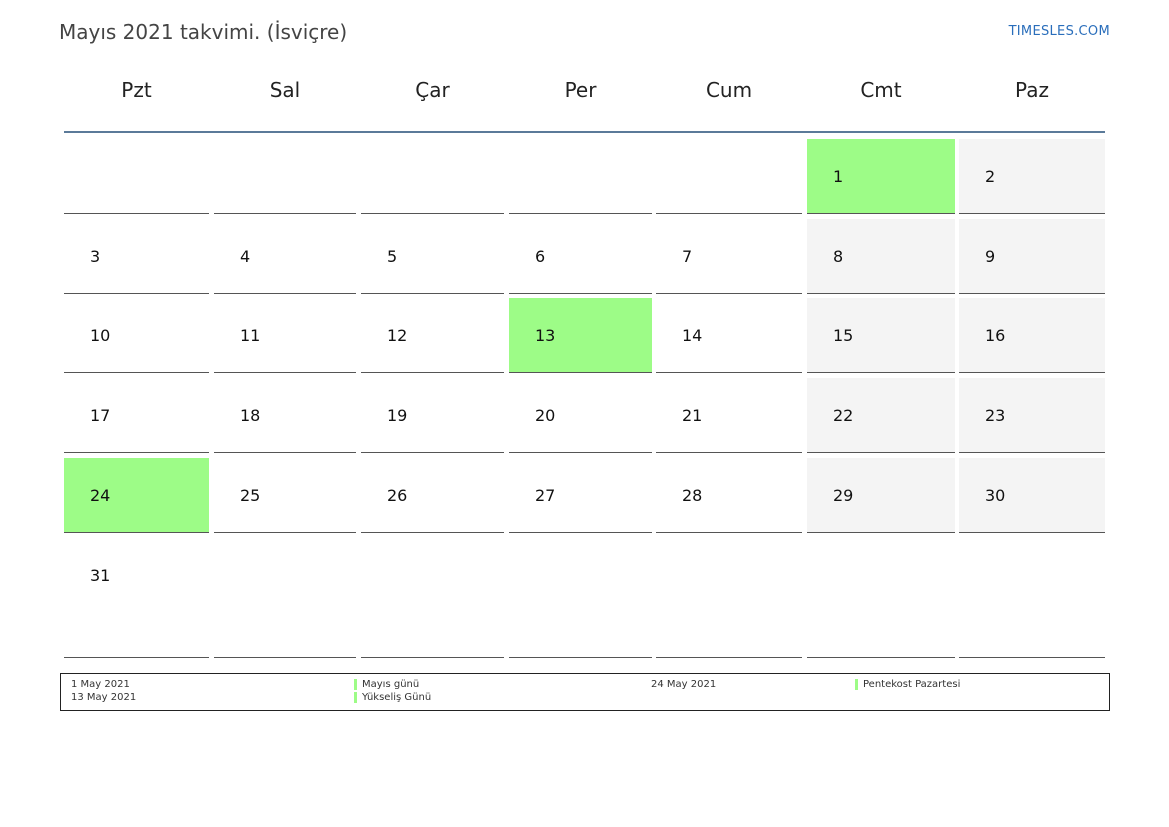  I want to click on day-cell-23: 23, so click(1032, 415).